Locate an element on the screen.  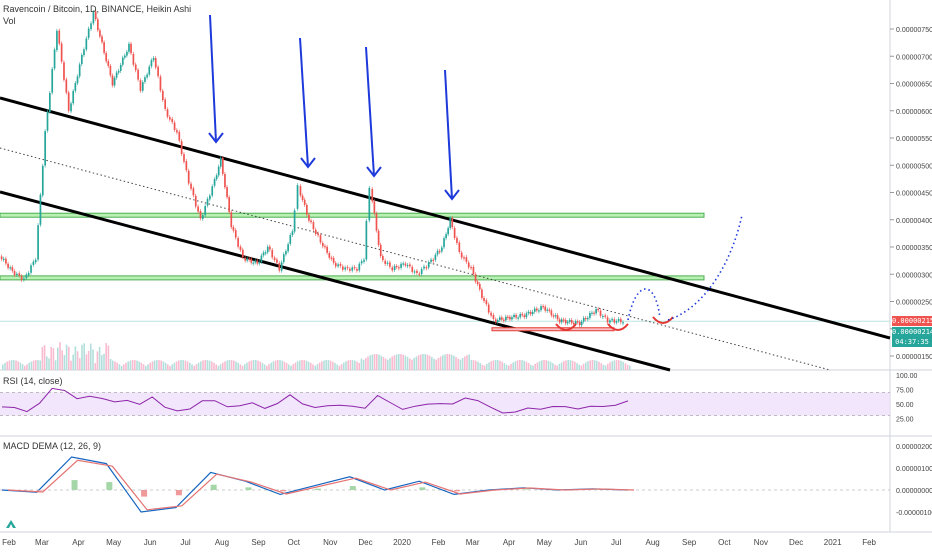
macd-tick-label: 0.00000000 is located at coordinates (914, 491).